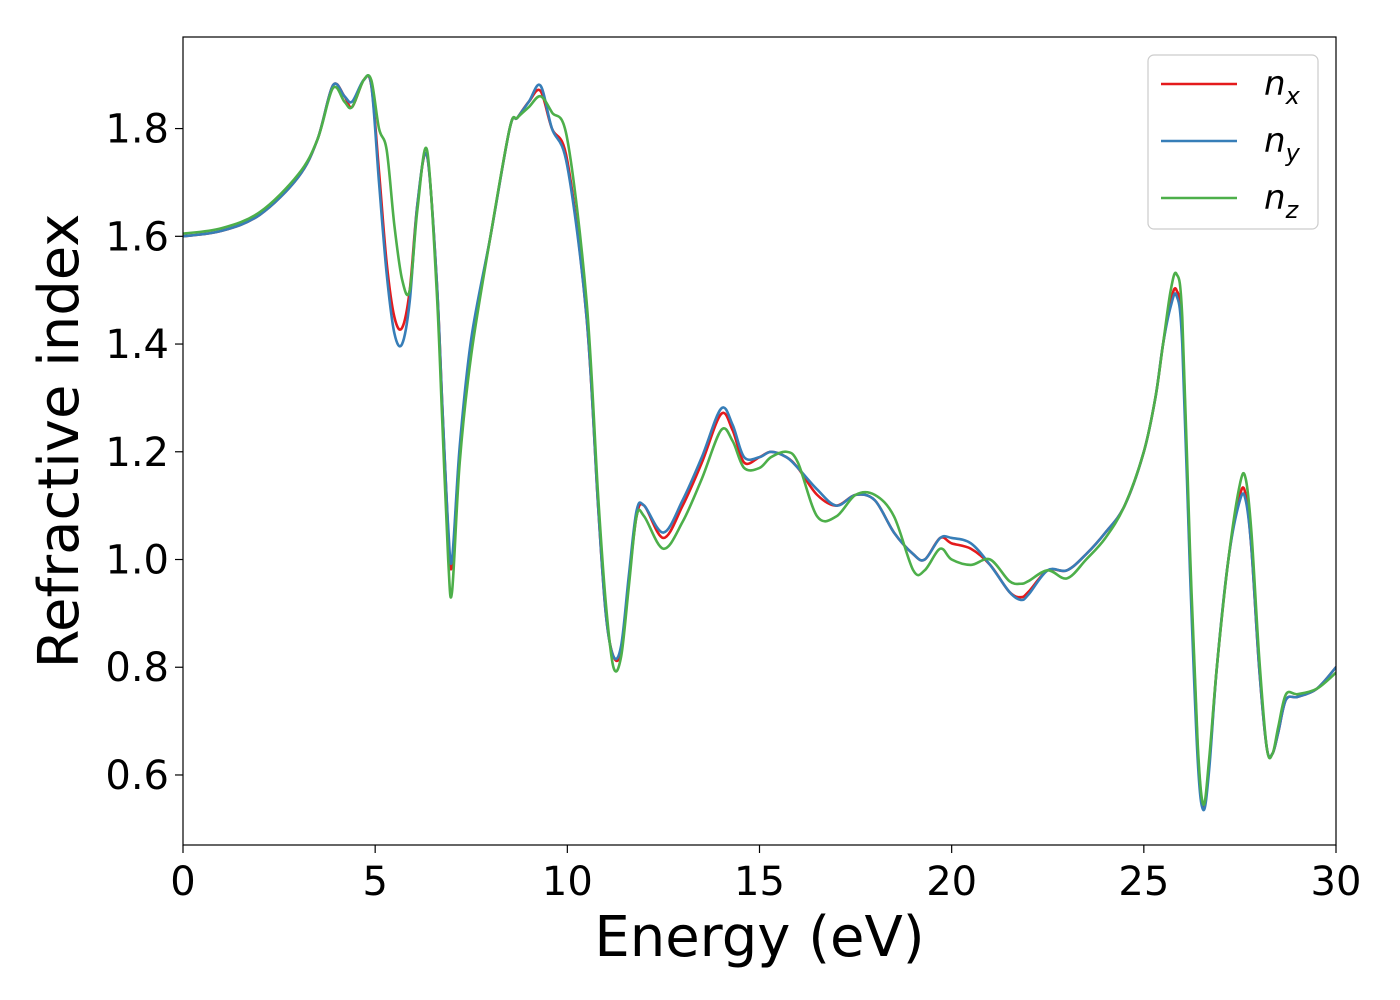  What do you see at coordinates (1336, 882) in the screenshot?
I see `x-tick-label: 30` at bounding box center [1336, 882].